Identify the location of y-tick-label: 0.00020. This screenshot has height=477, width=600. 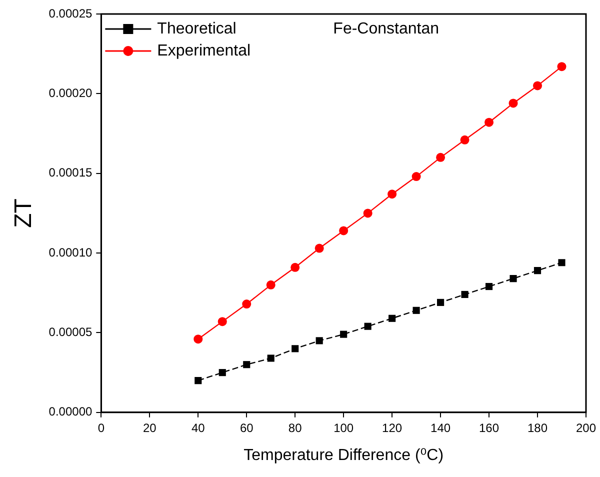
(70, 93).